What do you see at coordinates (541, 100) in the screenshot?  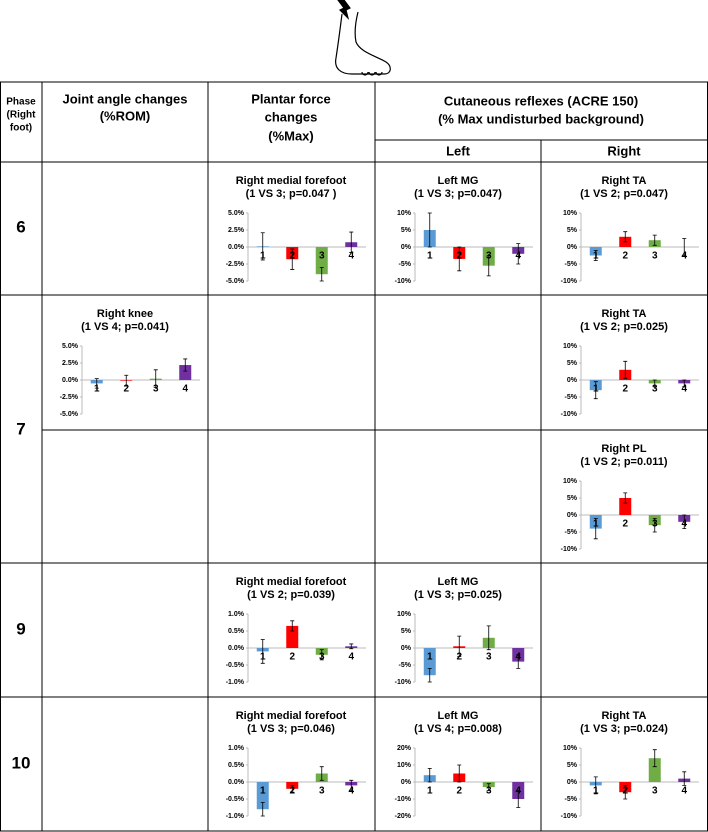 I see `header-cutaneous: Cutaneous reflexes (ACRE 150)` at bounding box center [541, 100].